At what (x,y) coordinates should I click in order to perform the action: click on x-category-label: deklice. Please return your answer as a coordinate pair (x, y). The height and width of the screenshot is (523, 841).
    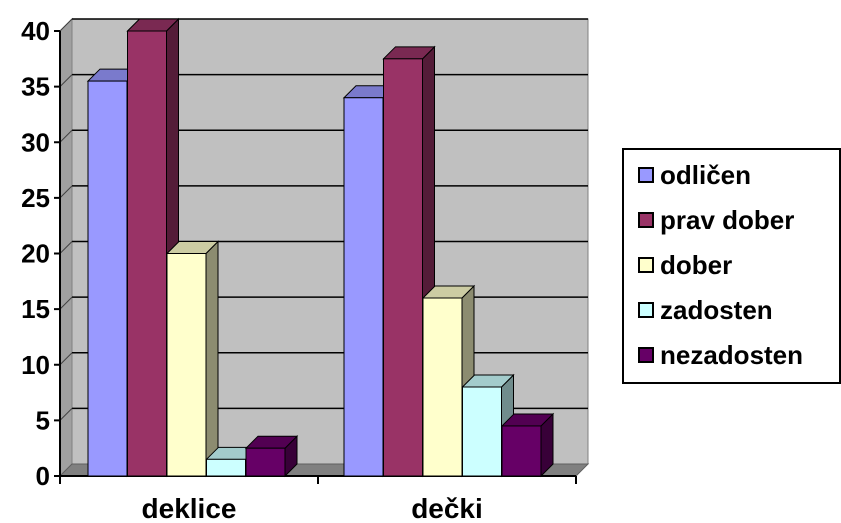
    Looking at the image, I should click on (189, 508).